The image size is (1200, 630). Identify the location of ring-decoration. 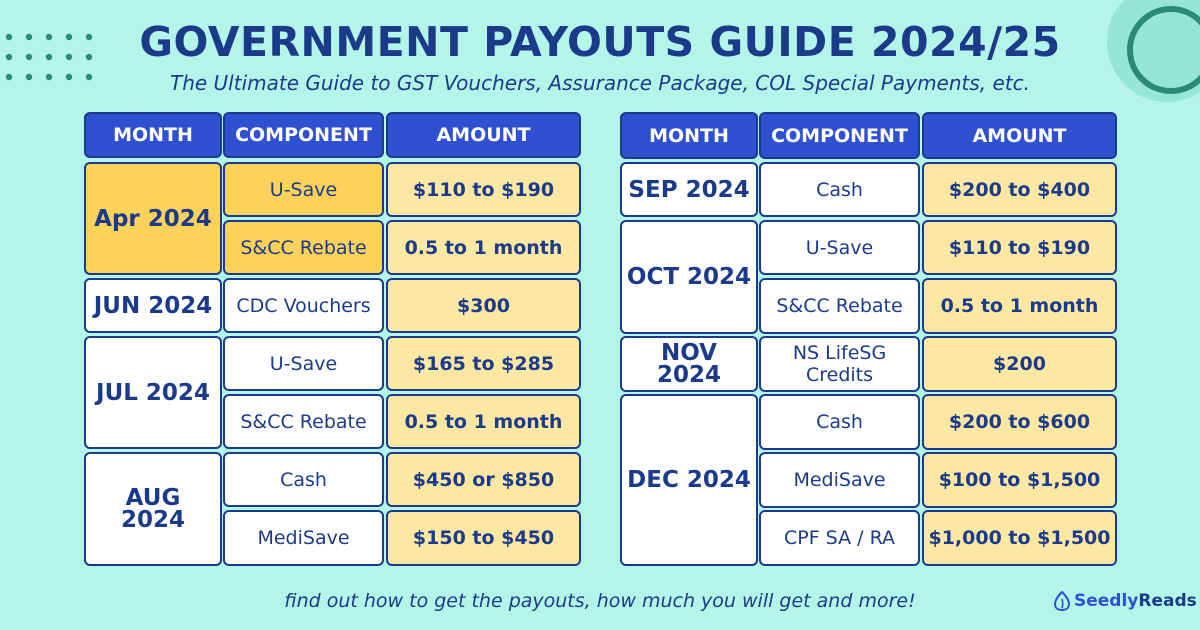
(1163, 50).